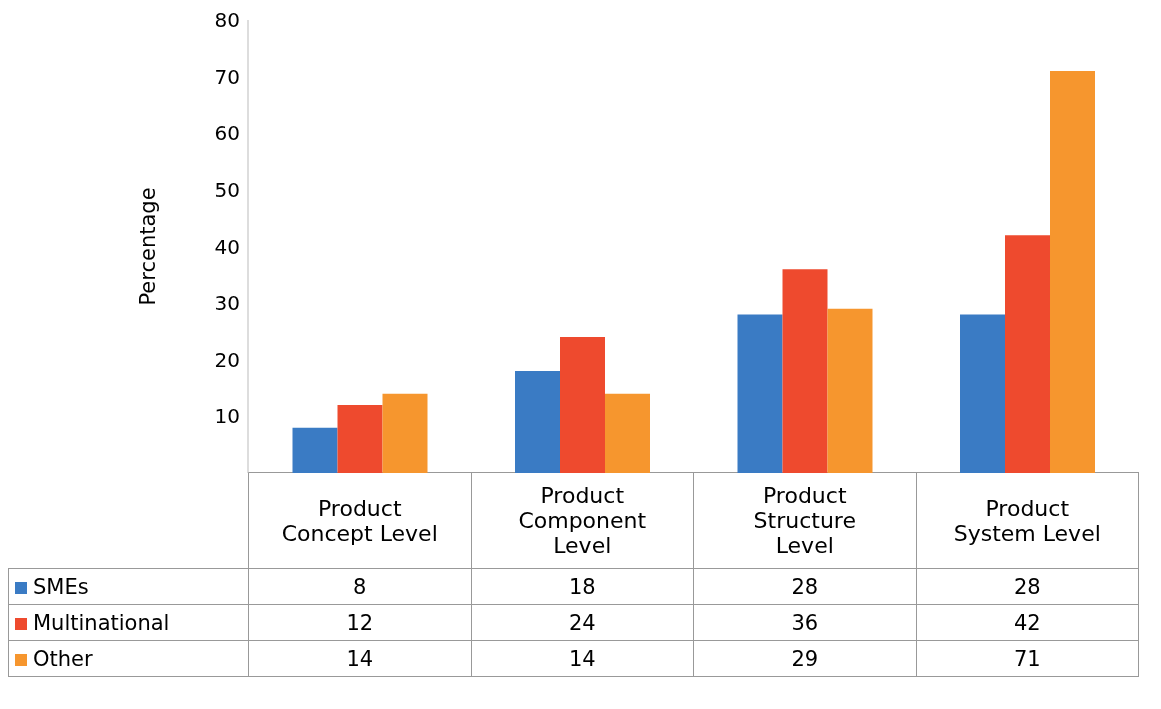  Describe the element at coordinates (227, 20) in the screenshot. I see `y-tick-label: 80` at that location.